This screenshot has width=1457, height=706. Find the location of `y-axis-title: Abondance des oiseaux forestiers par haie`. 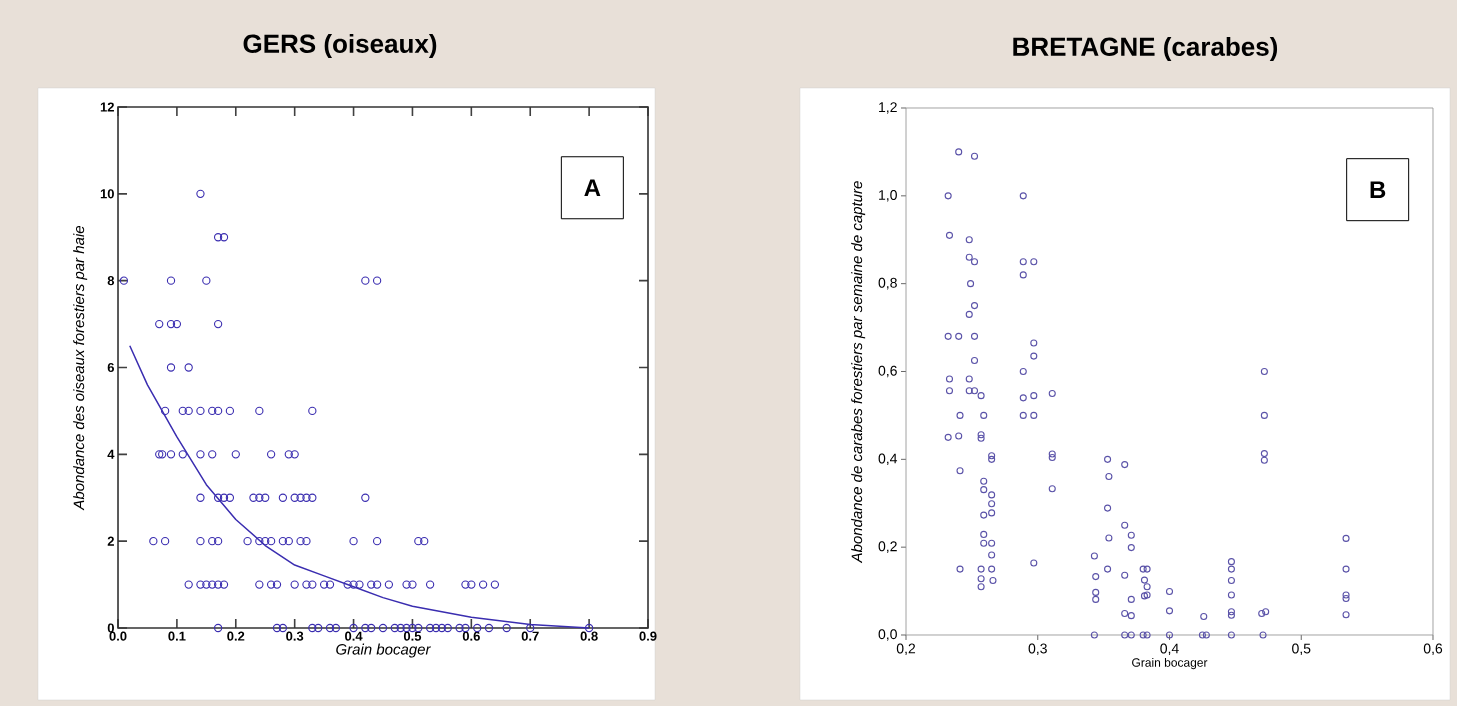

y-axis-title: Abondance des oiseaux forestiers par haie is located at coordinates (80, 368).